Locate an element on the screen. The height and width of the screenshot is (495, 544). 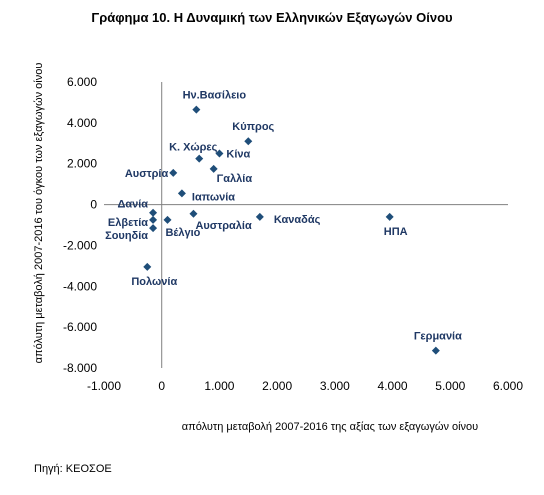
y-tick-label: -6.000 is located at coordinates (80, 327).